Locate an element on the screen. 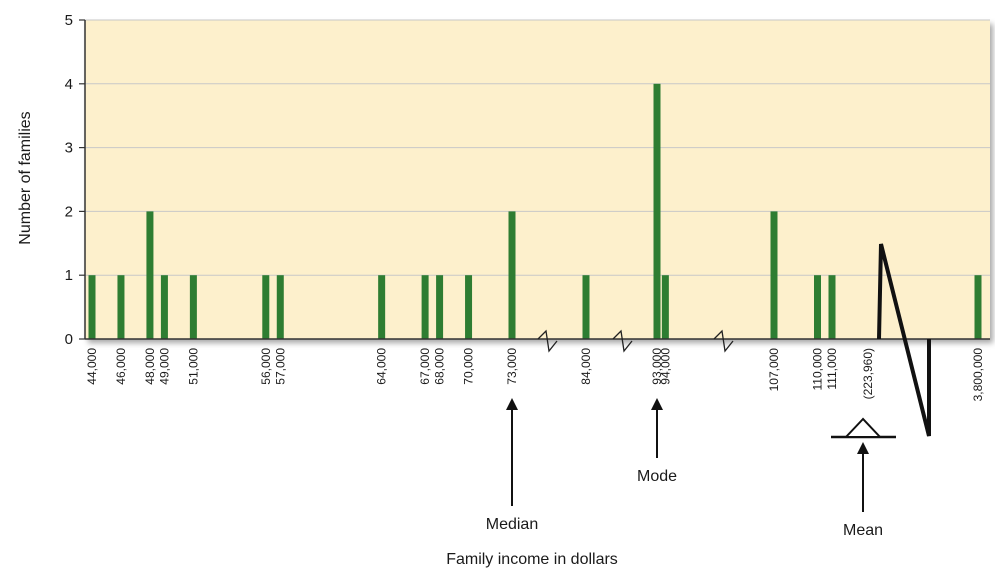  mean-value-label: (223,960) is located at coordinates (868, 373).